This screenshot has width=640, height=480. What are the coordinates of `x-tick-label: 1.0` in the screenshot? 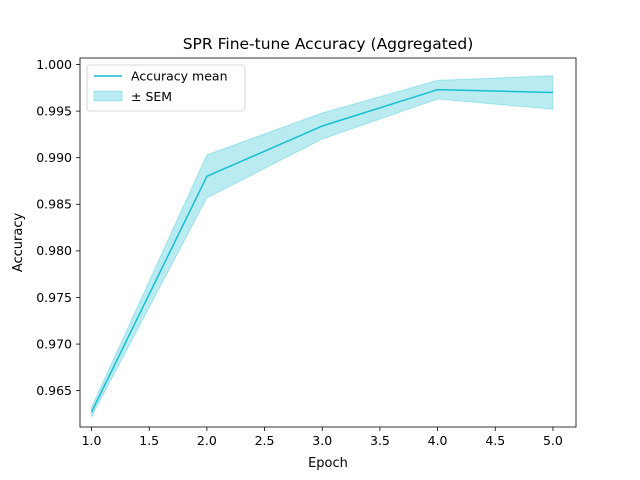 It's located at (92, 440).